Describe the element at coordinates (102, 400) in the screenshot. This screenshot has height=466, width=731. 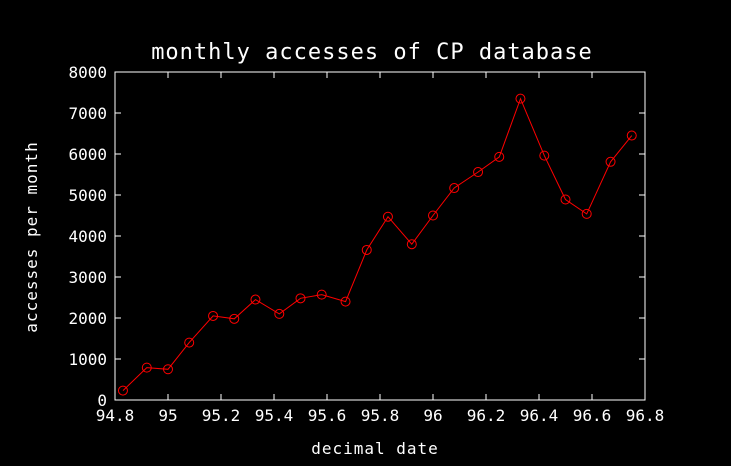
I see `y-tick-label: 0` at that location.